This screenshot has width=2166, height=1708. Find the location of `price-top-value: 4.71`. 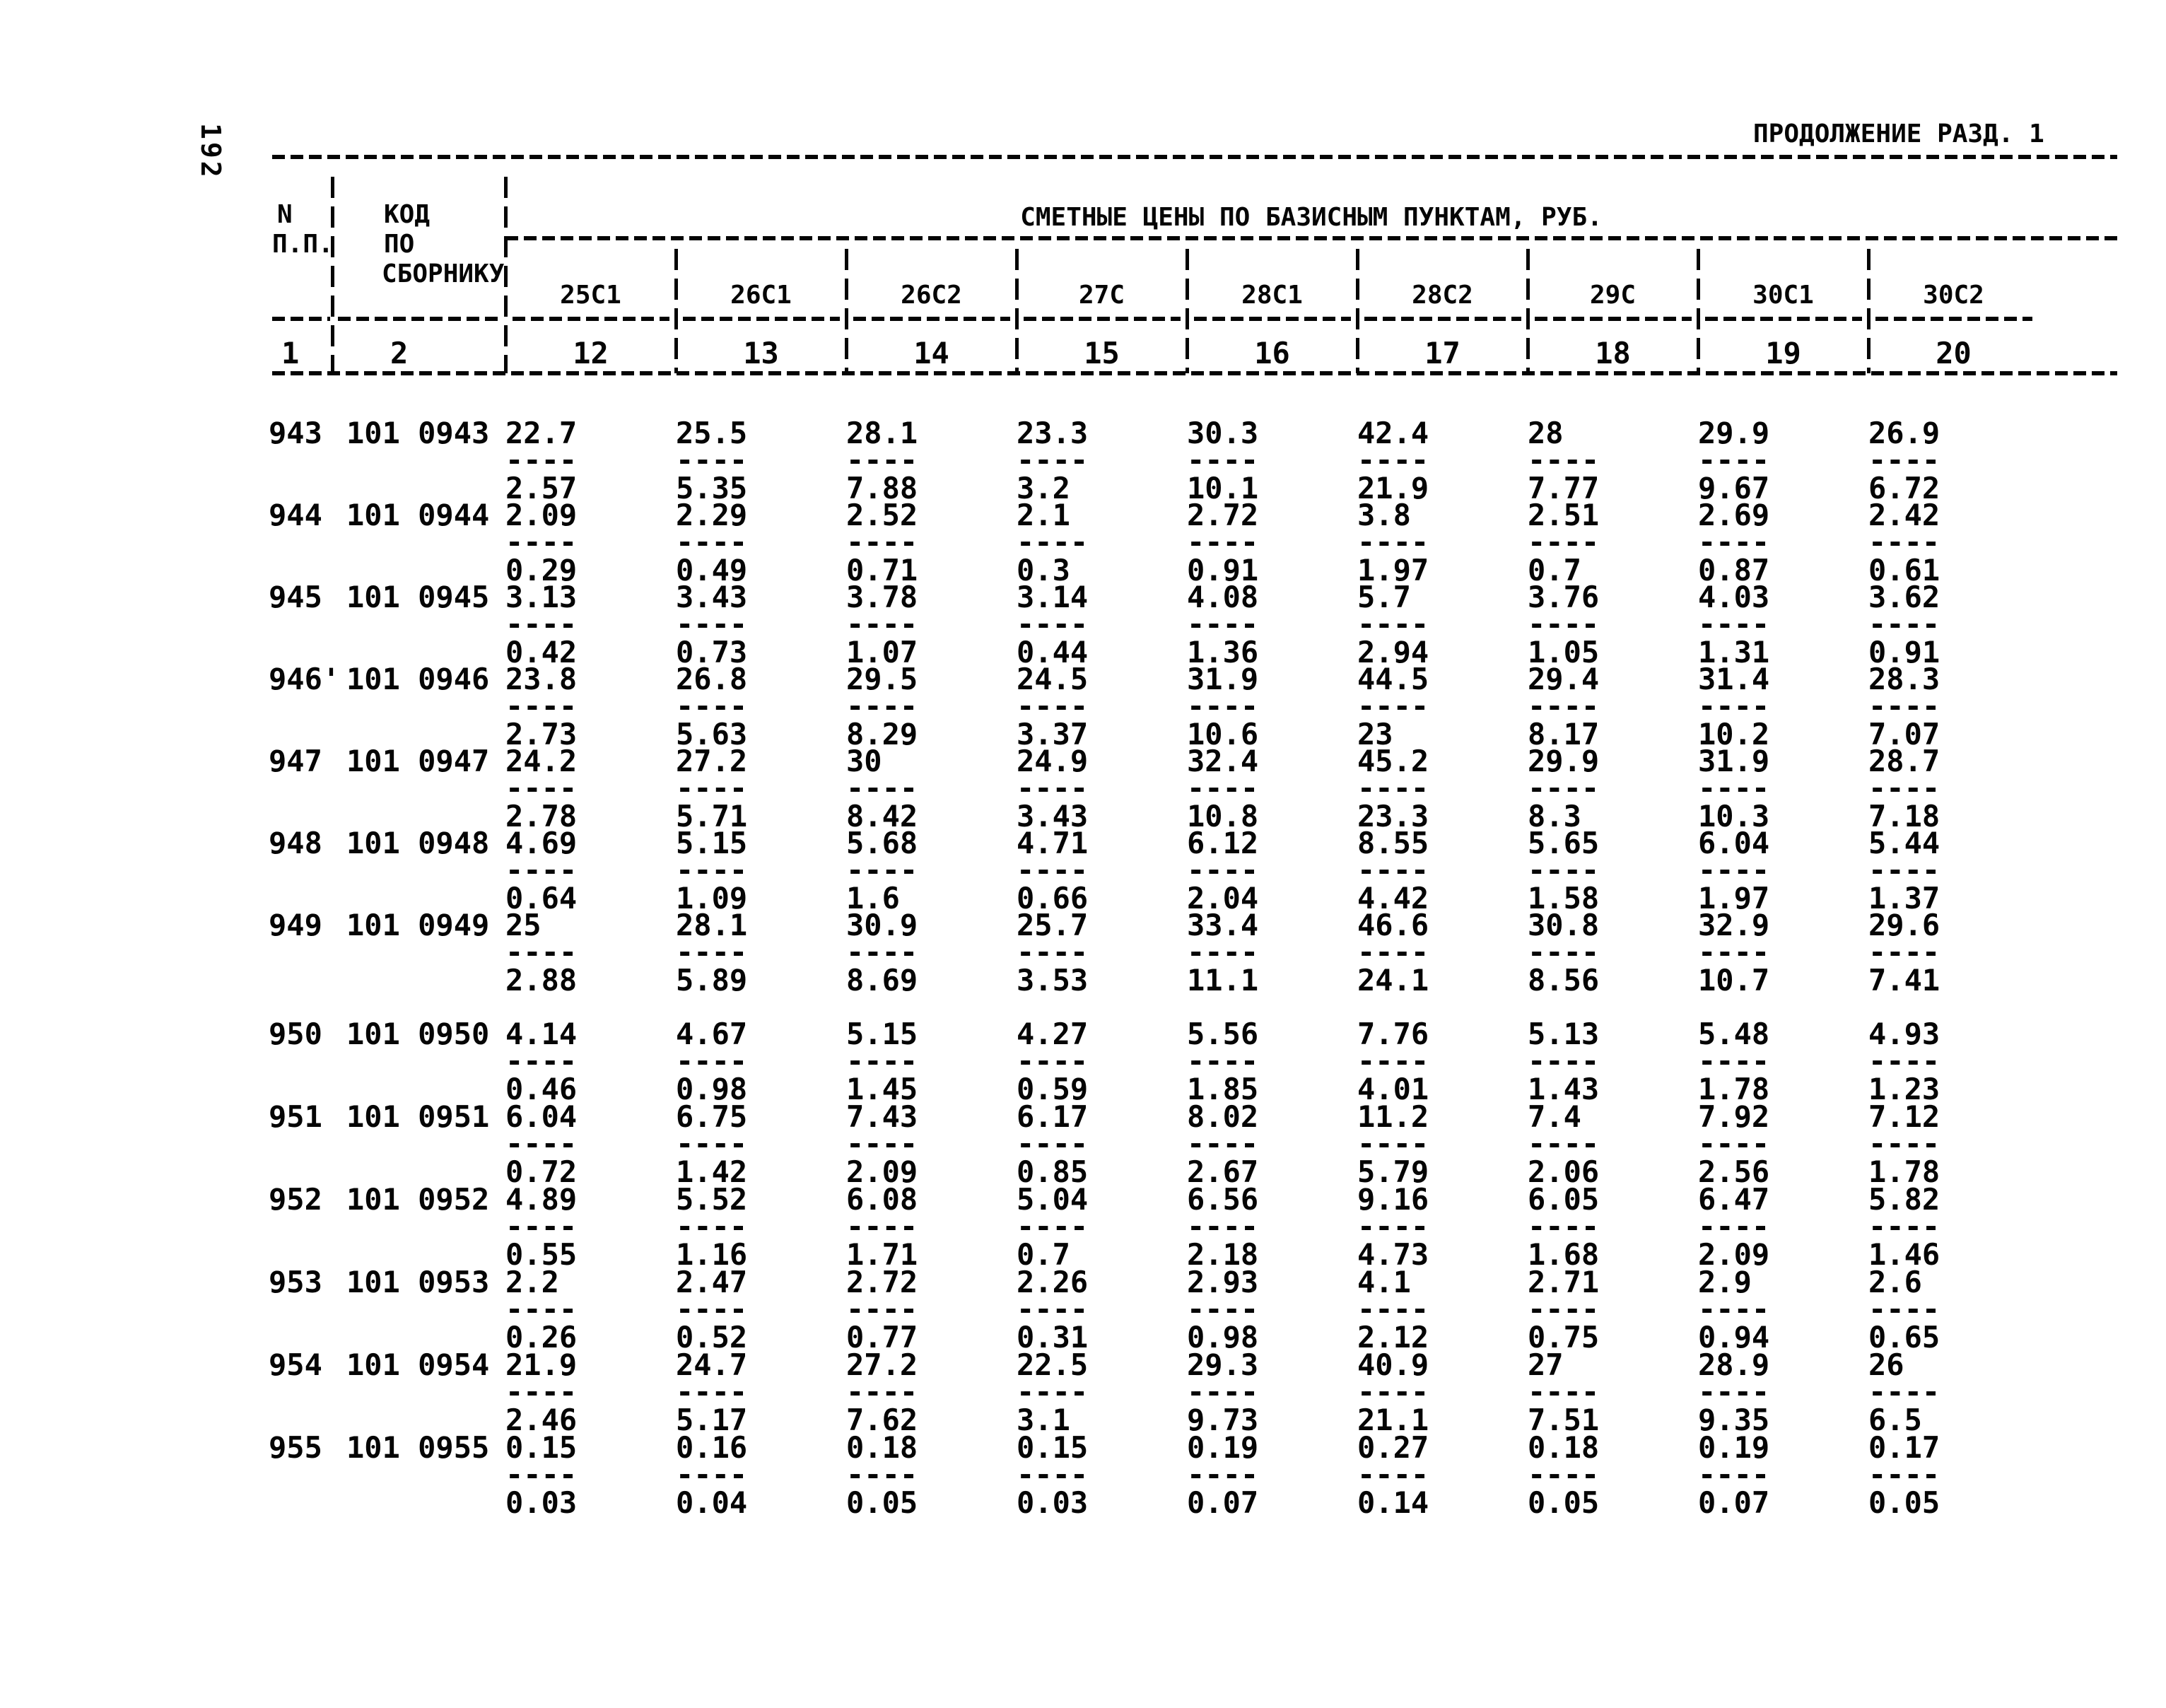

price-top-value: 4.71 is located at coordinates (1053, 843).